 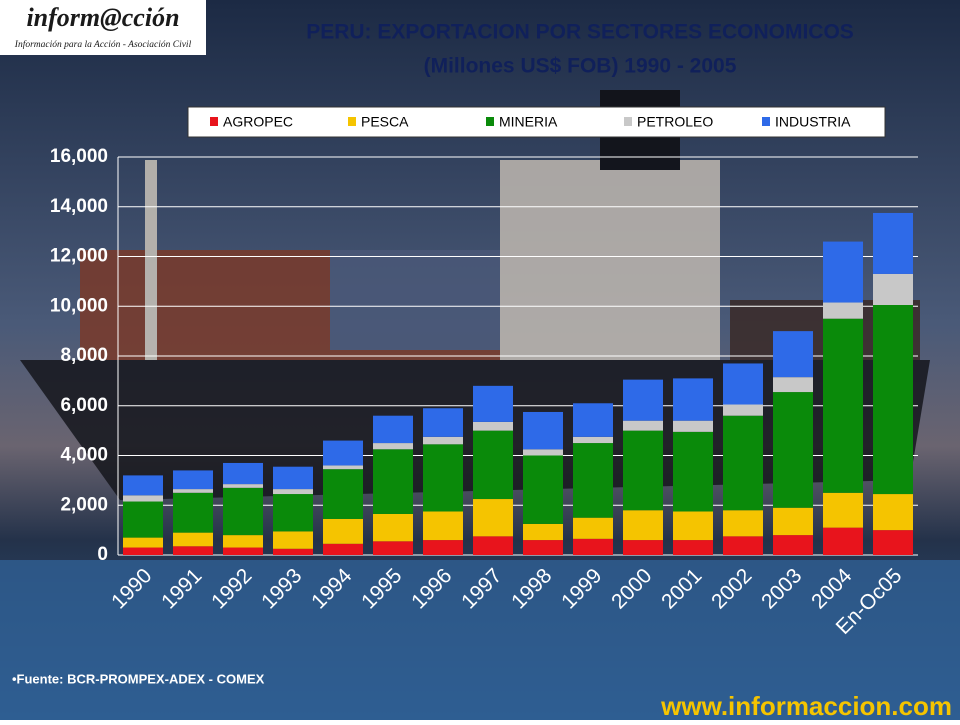 What do you see at coordinates (258, 122) in the screenshot?
I see `legend-label: AGROPEC` at bounding box center [258, 122].